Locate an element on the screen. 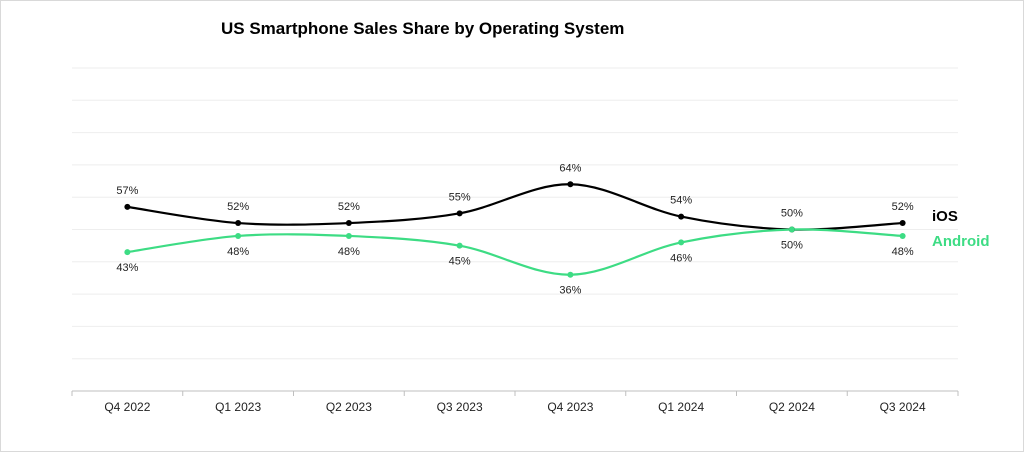  android-line is located at coordinates (515, 252).